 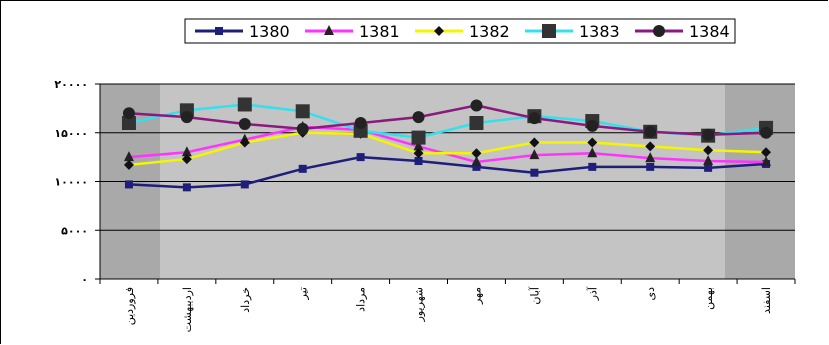 What do you see at coordinates (71, 133) in the screenshot?
I see `y-tick-label: ۱۵۰۰۰` at bounding box center [71, 133].